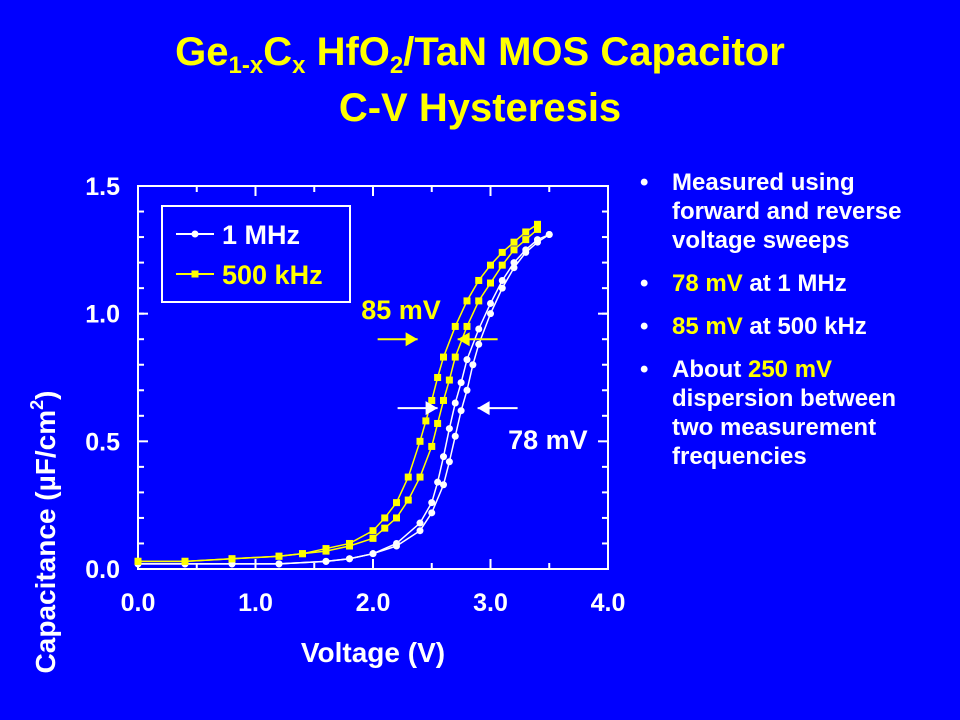  What do you see at coordinates (272, 275) in the screenshot?
I see `legend-label: 500 kHz` at bounding box center [272, 275].